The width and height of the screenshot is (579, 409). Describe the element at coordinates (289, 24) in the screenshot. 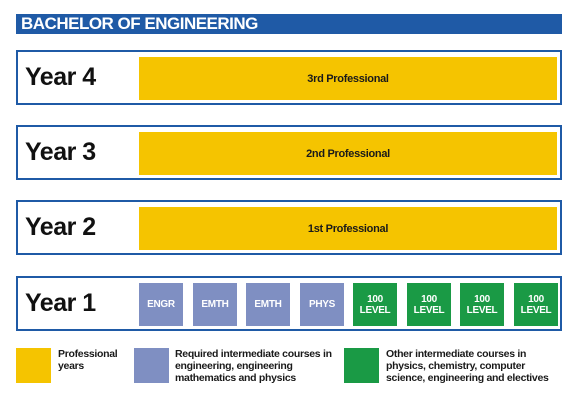

I see `page-title: BACHELOR OF ENGINEERING` at that location.